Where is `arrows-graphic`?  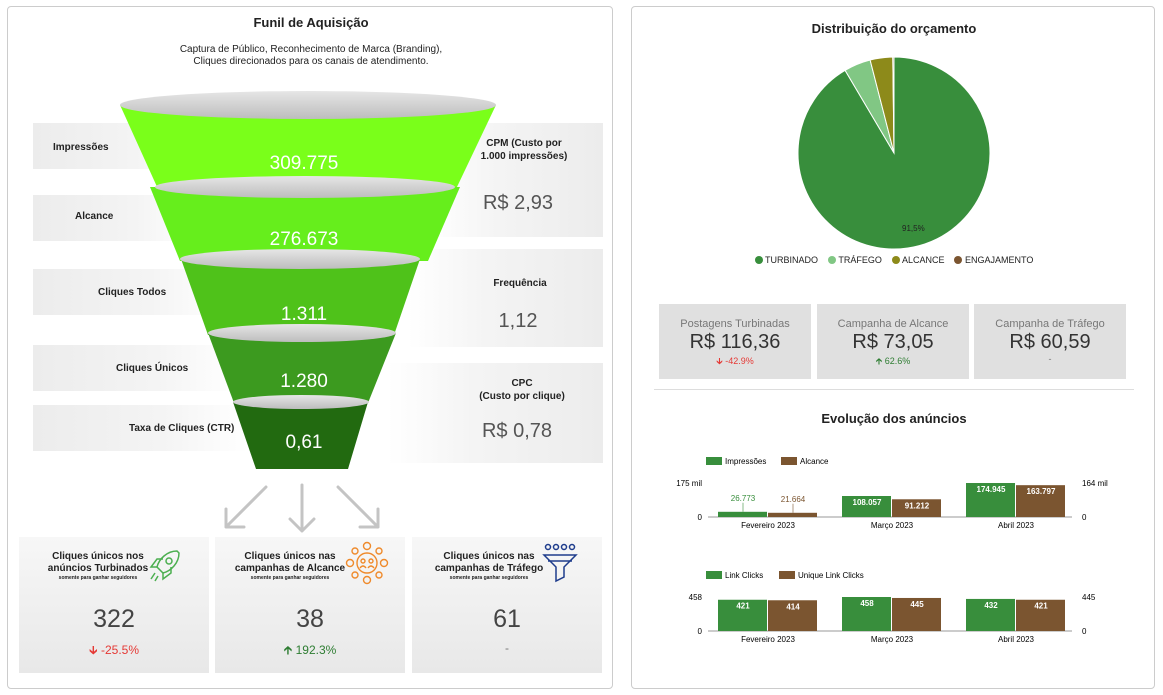 arrows-graphic is located at coordinates (302, 508).